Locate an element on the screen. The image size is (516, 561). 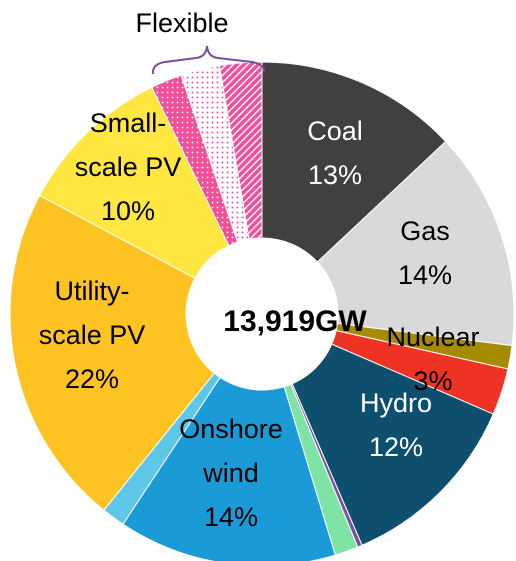
value-label: 10% is located at coordinates (128, 211).